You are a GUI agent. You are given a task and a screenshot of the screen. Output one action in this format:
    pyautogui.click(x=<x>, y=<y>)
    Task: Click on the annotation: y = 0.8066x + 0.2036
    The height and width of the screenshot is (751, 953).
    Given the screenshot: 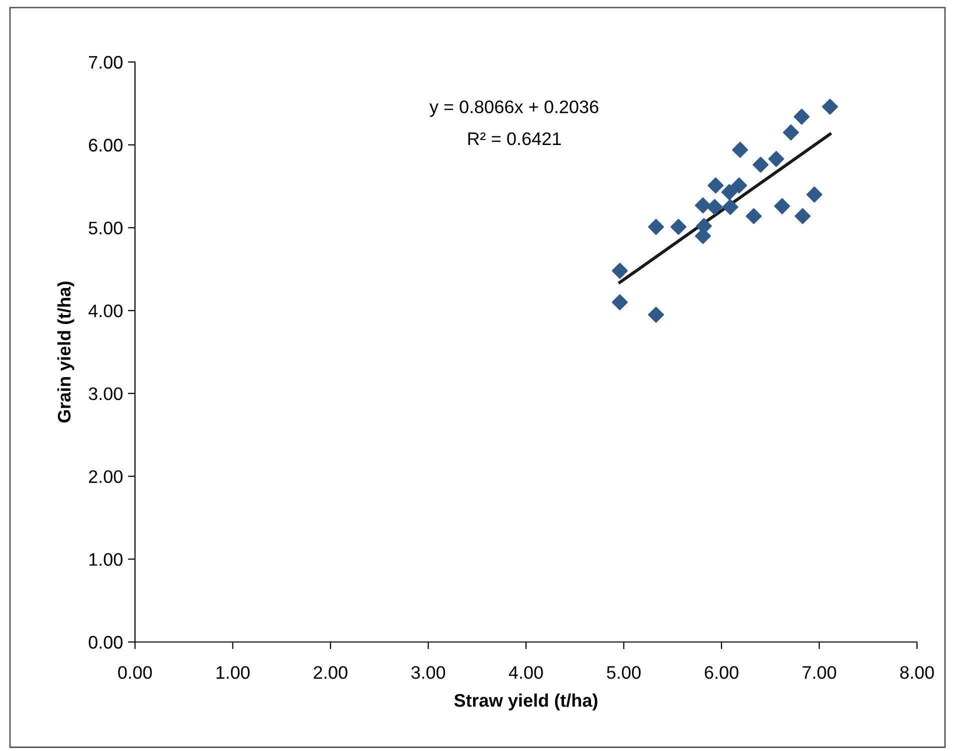 What is the action you would take?
    pyautogui.click(x=513, y=108)
    